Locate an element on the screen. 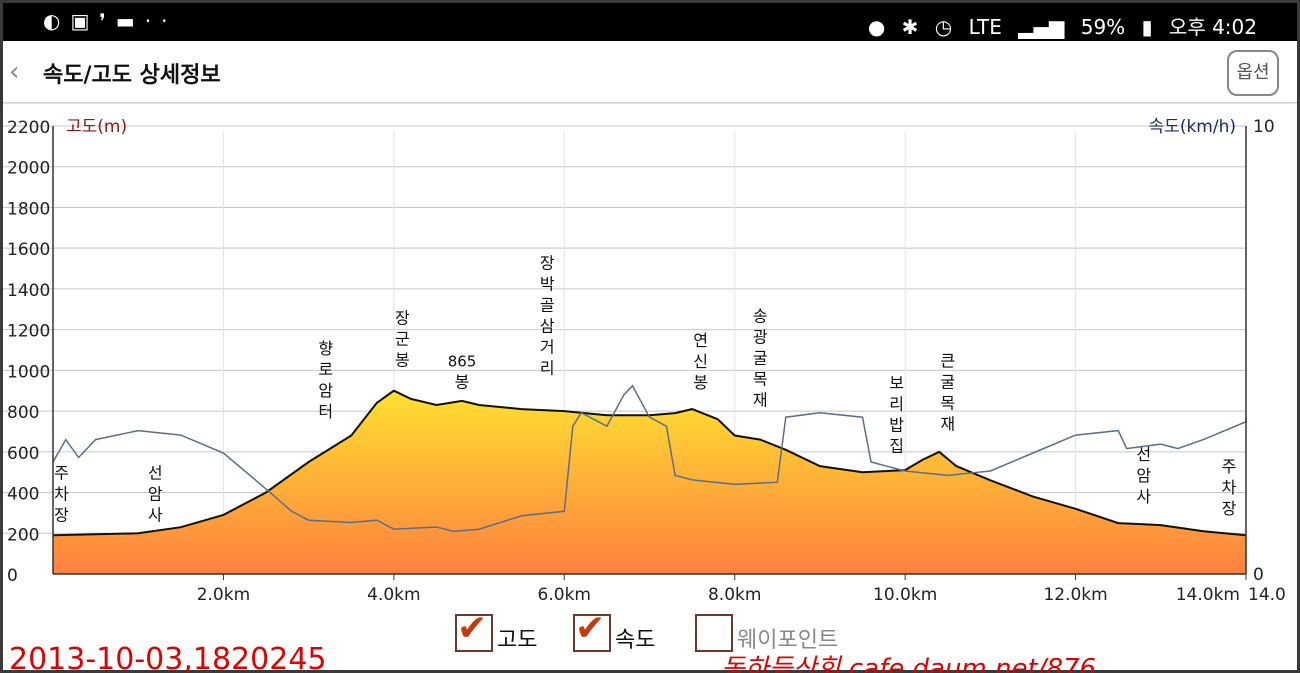 The width and height of the screenshot is (1300, 673). speed-checkbox is located at coordinates (592, 633).